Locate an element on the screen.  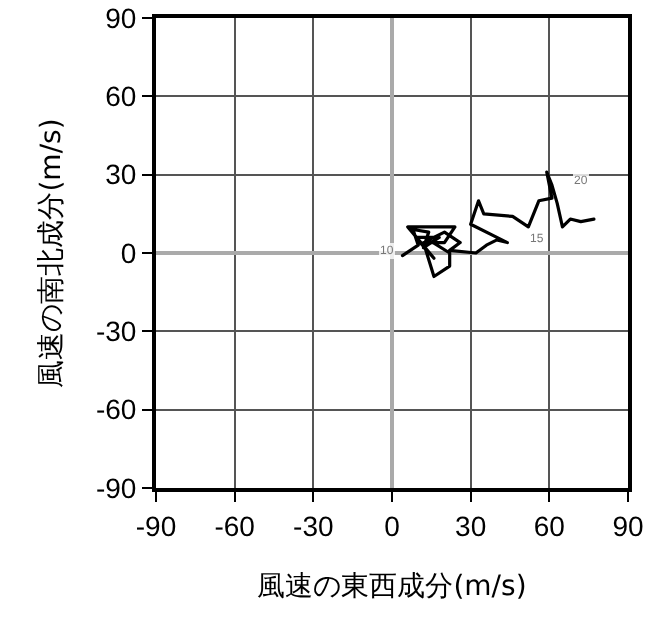
y-axis-title: 風速の南北成分(m/s) is located at coordinates (52, 253).